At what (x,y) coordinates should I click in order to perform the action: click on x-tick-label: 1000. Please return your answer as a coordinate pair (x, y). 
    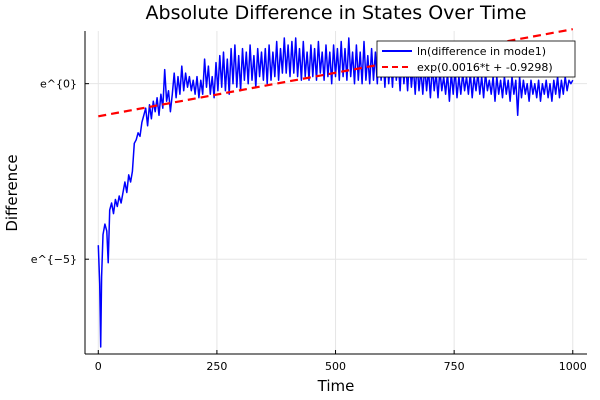
    Looking at the image, I should click on (573, 366).